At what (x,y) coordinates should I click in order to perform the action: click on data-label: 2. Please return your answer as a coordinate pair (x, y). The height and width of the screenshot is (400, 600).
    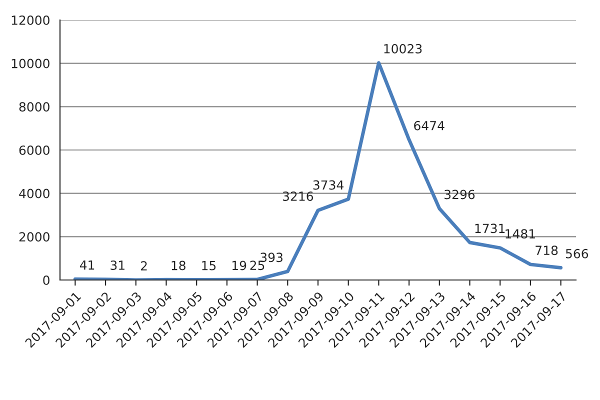
    Looking at the image, I should click on (143, 265).